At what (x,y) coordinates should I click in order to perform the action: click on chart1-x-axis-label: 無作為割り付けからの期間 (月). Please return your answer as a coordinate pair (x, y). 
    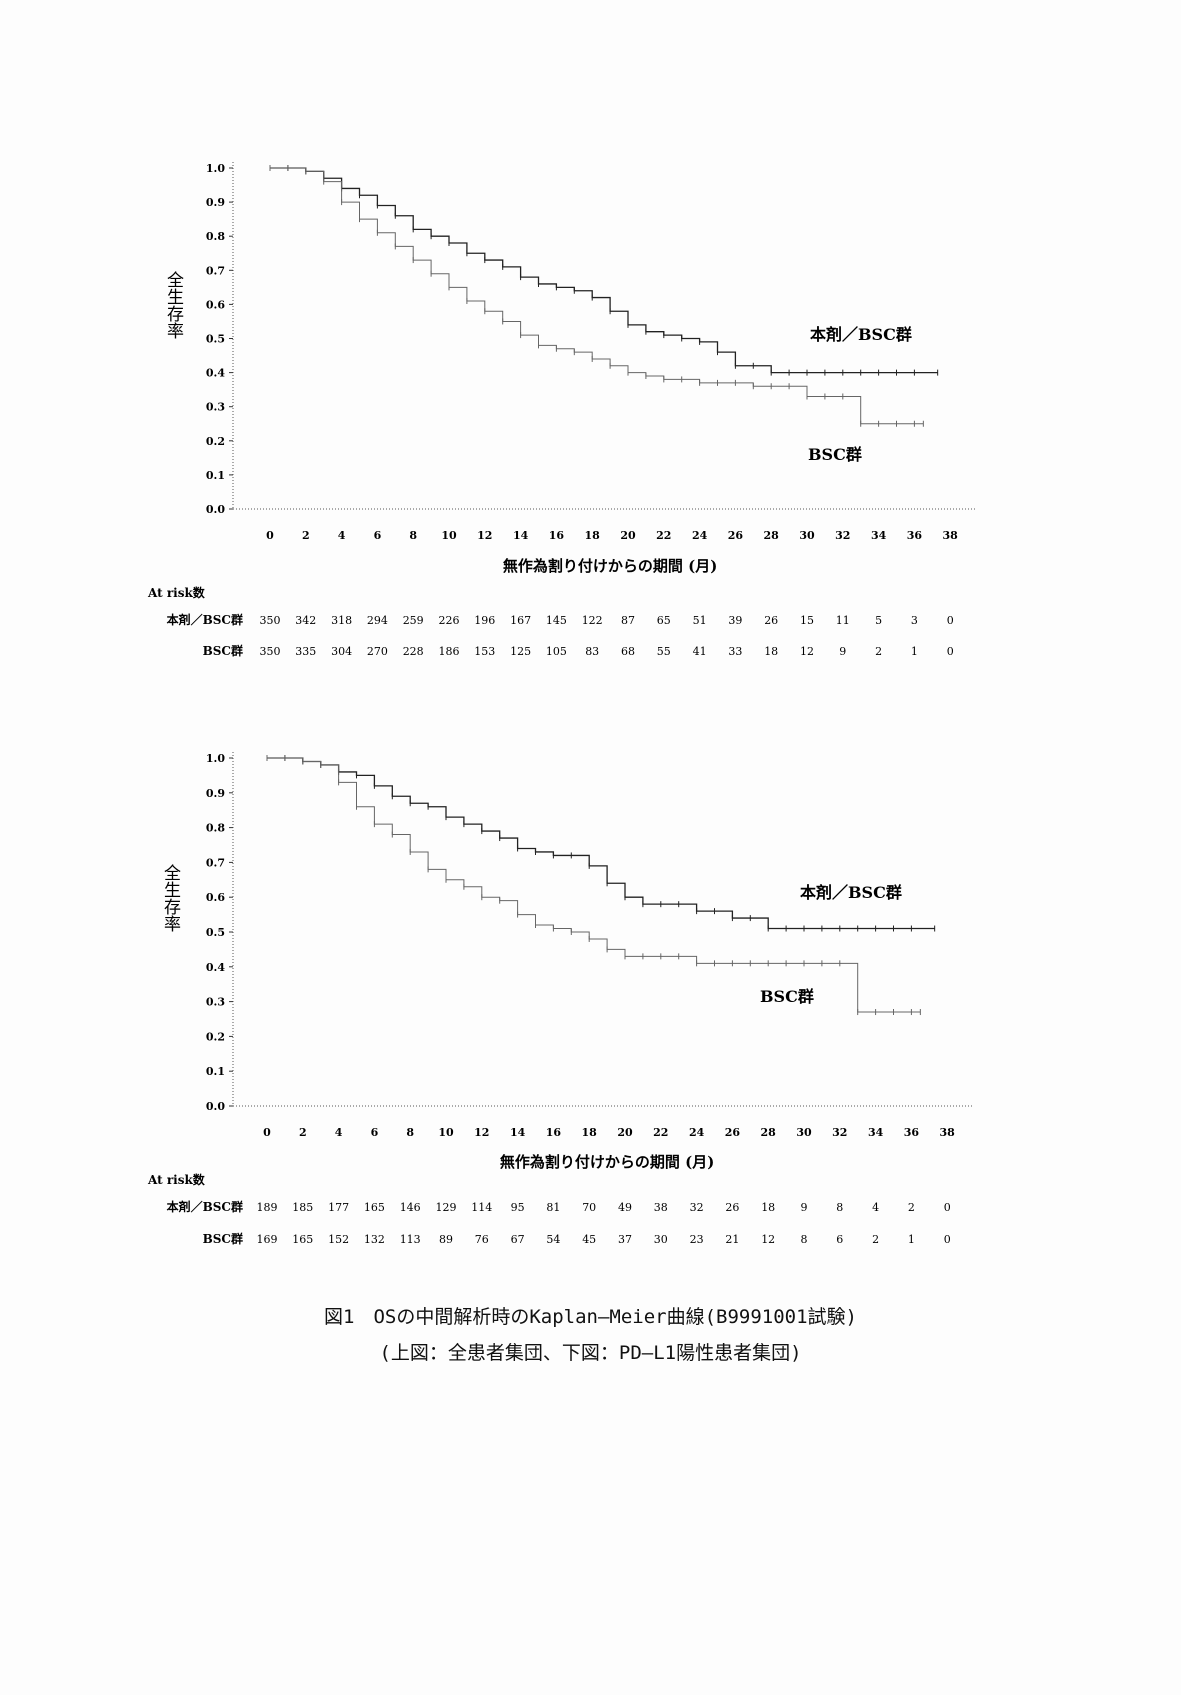
    Looking at the image, I should click on (610, 566).